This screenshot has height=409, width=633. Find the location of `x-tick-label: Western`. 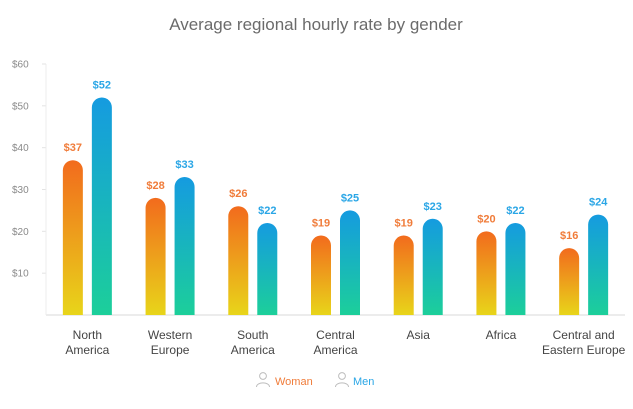

x-tick-label: Western is located at coordinates (170, 335).